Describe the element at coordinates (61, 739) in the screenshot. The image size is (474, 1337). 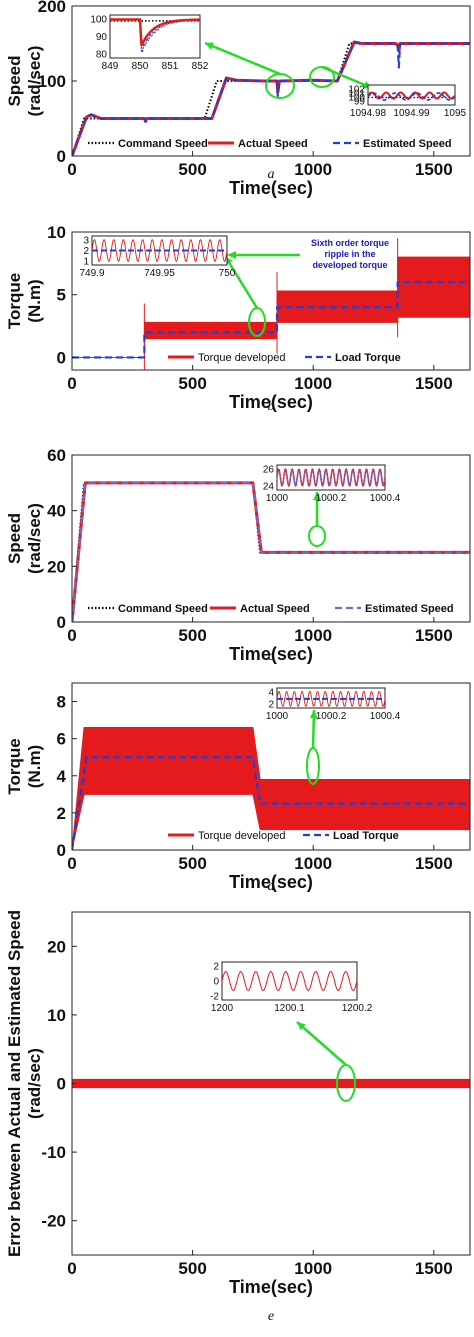
I see `y-tick-label: 6` at that location.